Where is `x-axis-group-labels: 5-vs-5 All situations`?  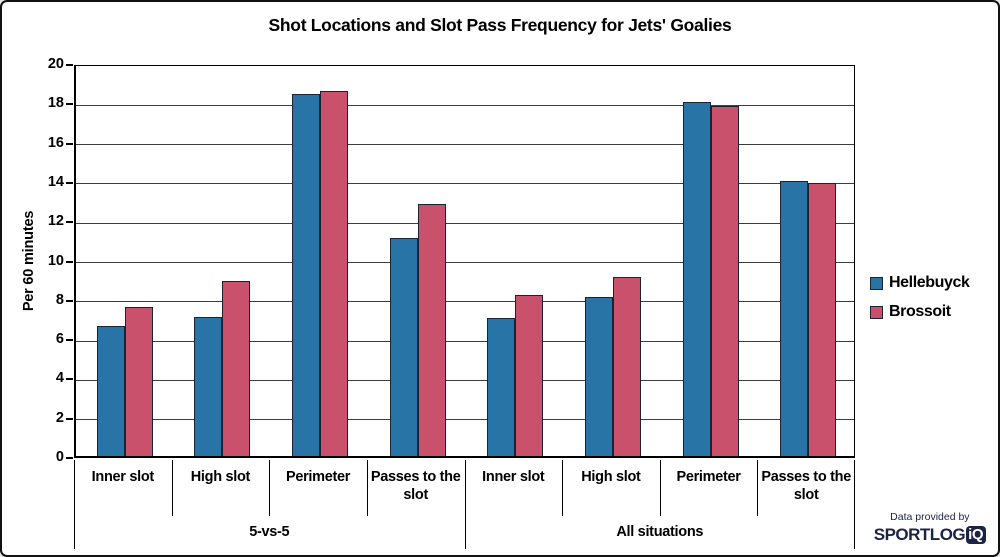 x-axis-group-labels: 5-vs-5 All situations is located at coordinates (464, 531).